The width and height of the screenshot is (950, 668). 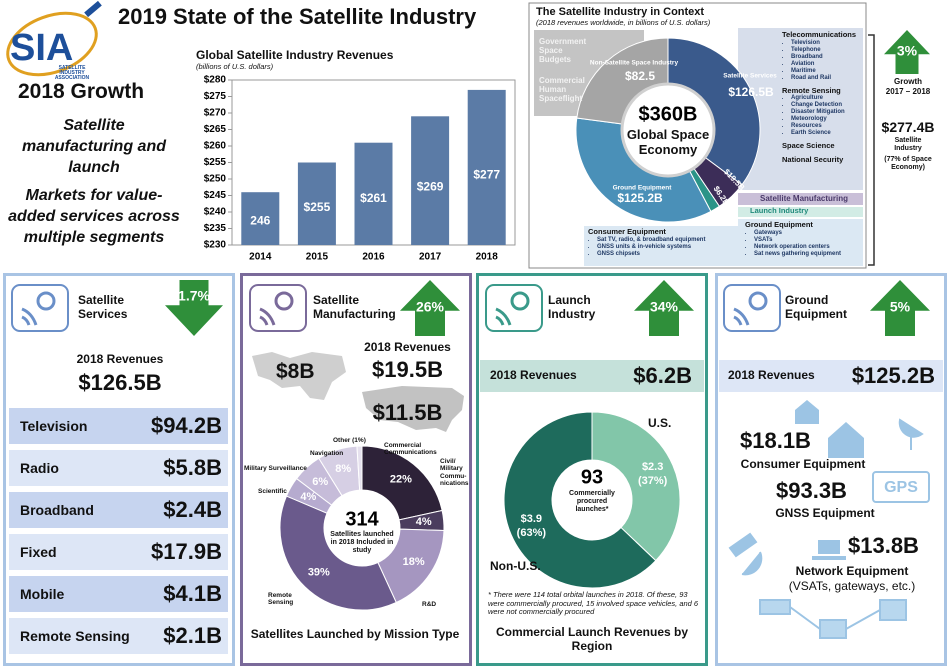 I want to click on bullet-item: VSATs, so click(x=808, y=240).